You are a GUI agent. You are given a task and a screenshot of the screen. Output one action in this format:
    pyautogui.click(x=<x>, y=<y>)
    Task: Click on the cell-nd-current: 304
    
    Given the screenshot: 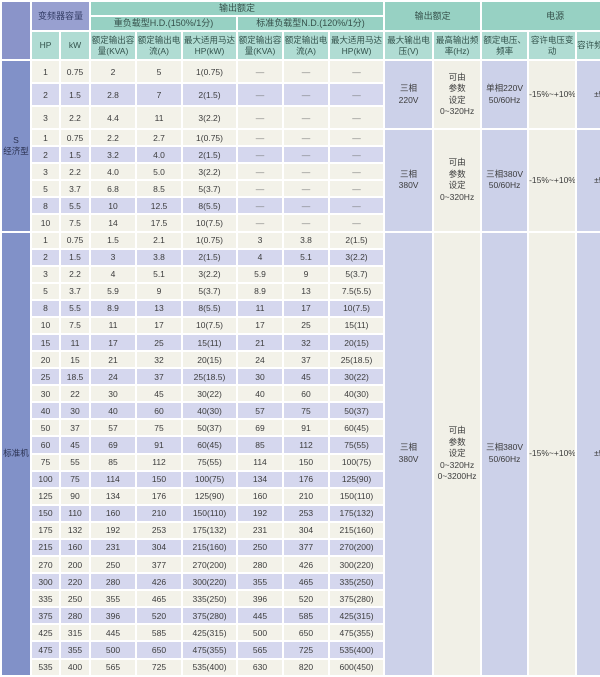 What is the action you would take?
    pyautogui.click(x=306, y=530)
    